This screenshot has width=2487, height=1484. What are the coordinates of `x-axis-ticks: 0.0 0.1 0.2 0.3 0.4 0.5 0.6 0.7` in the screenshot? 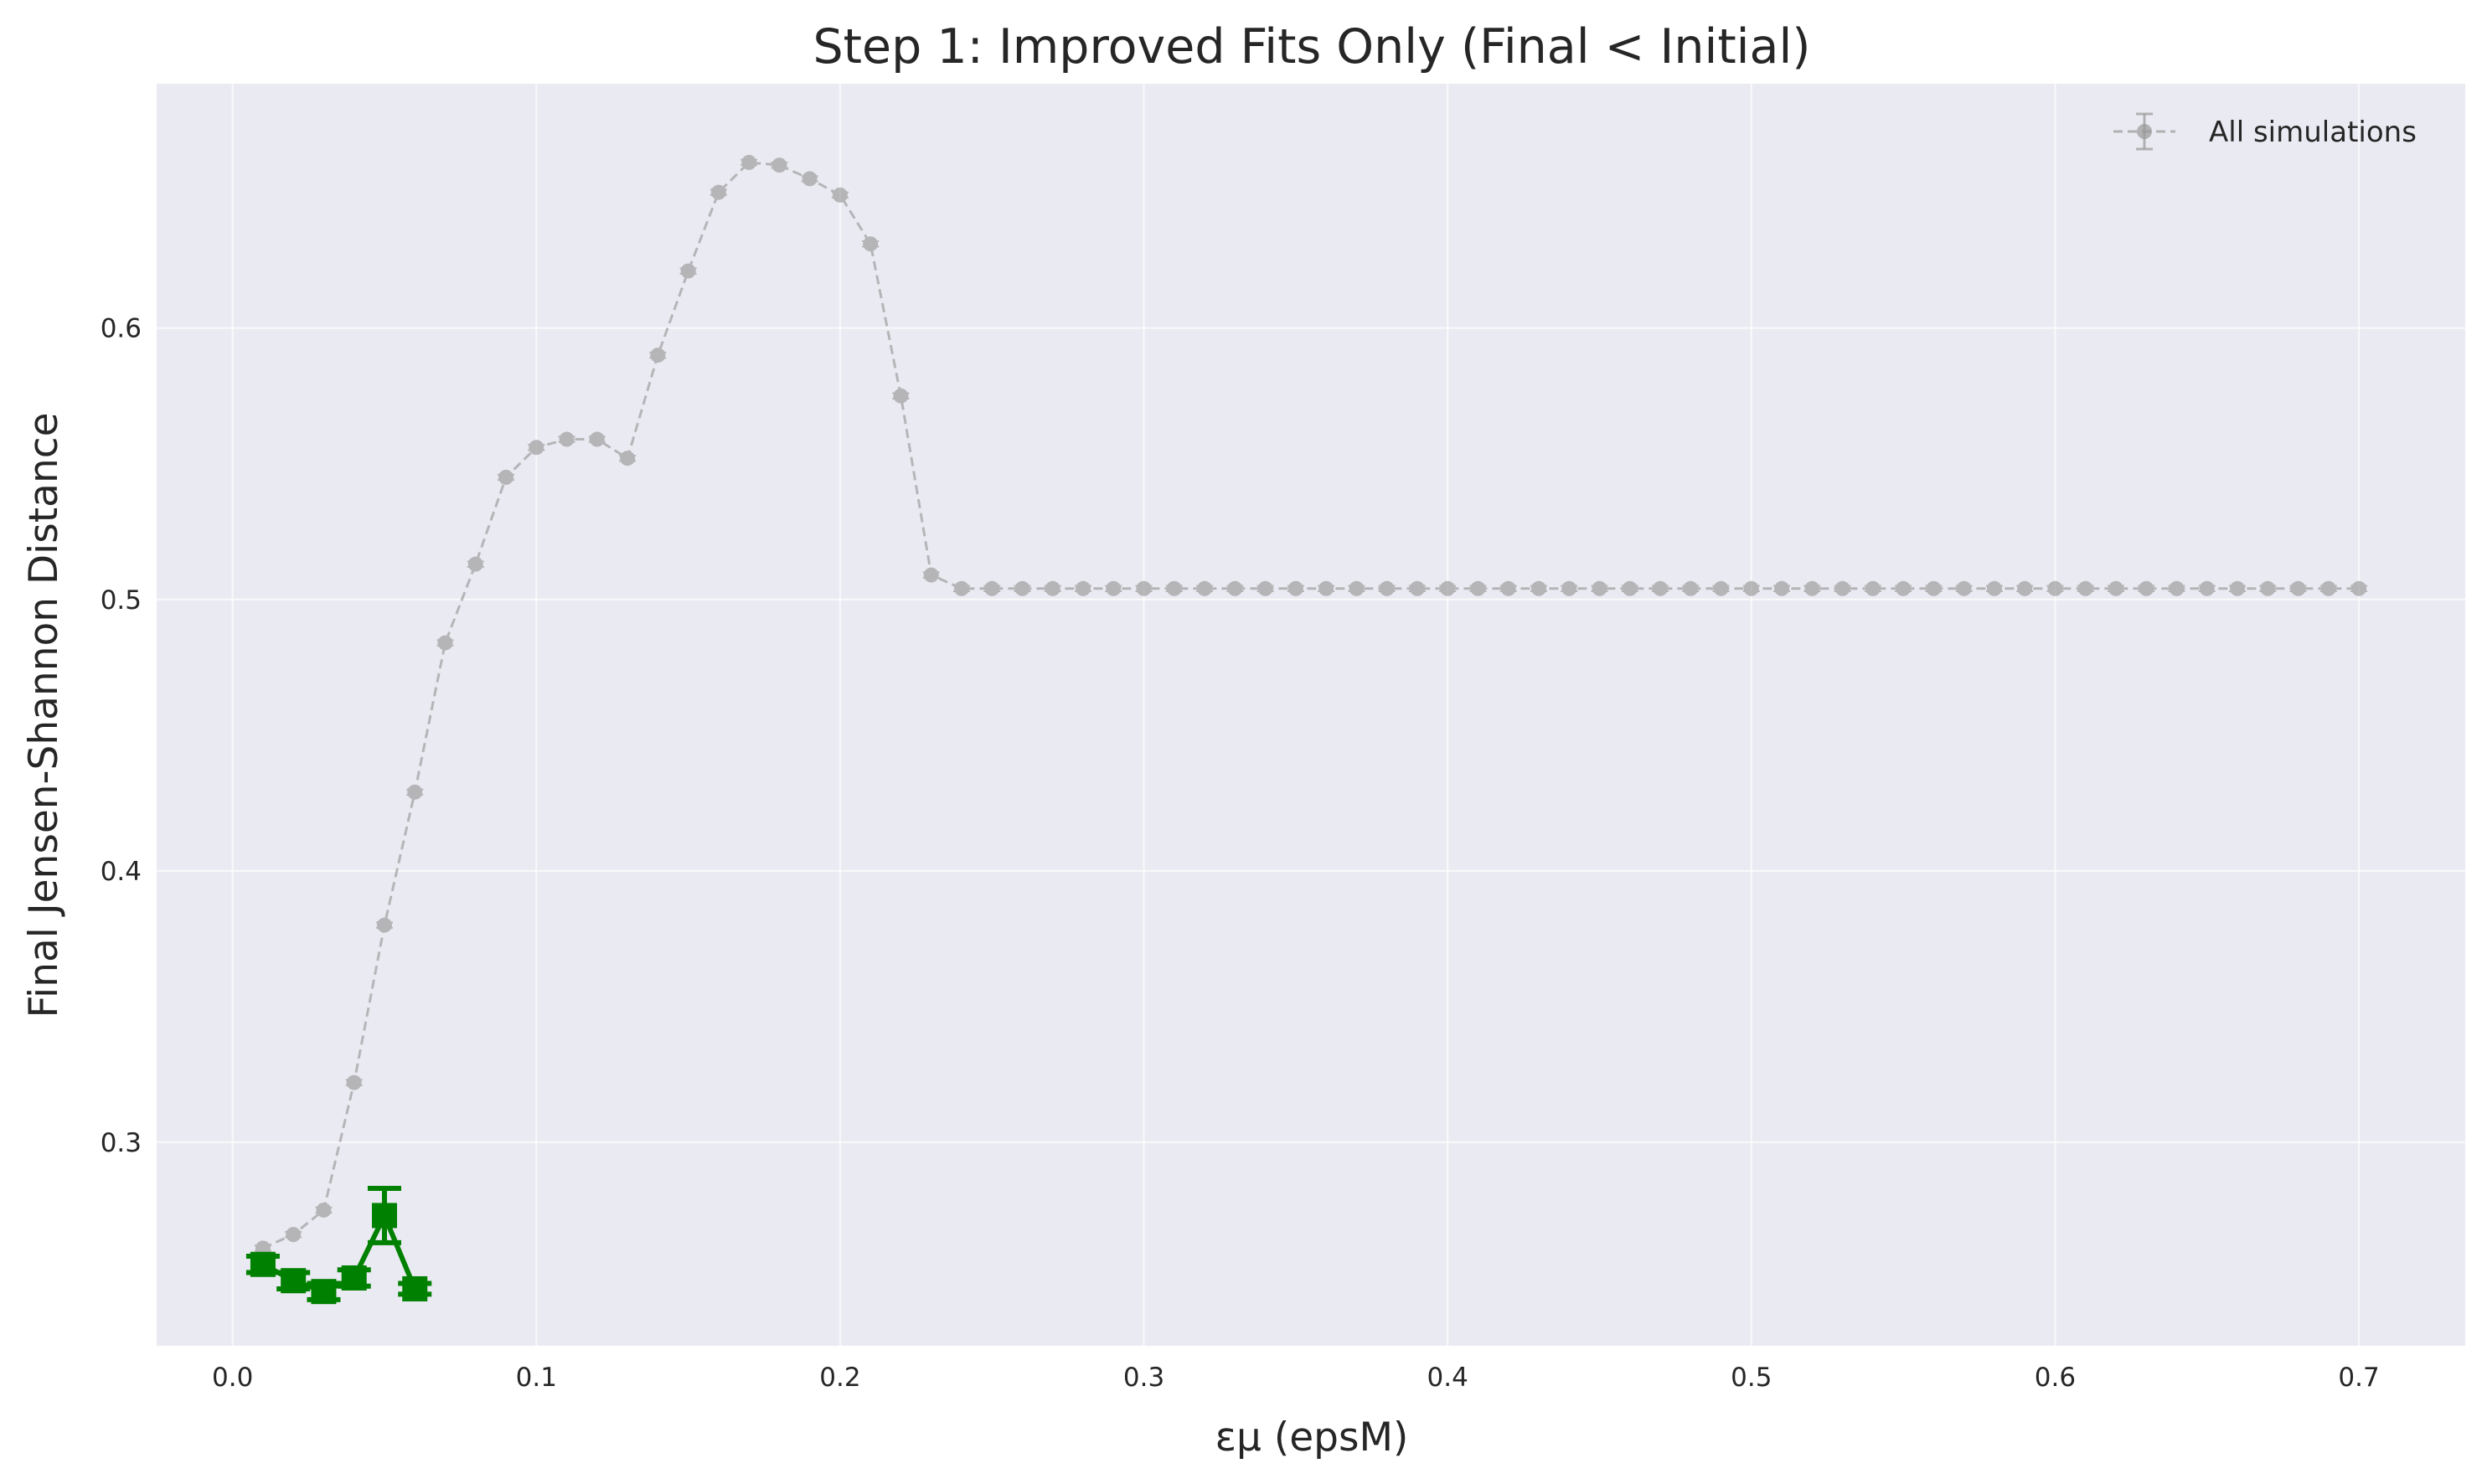 It's located at (1296, 1378).